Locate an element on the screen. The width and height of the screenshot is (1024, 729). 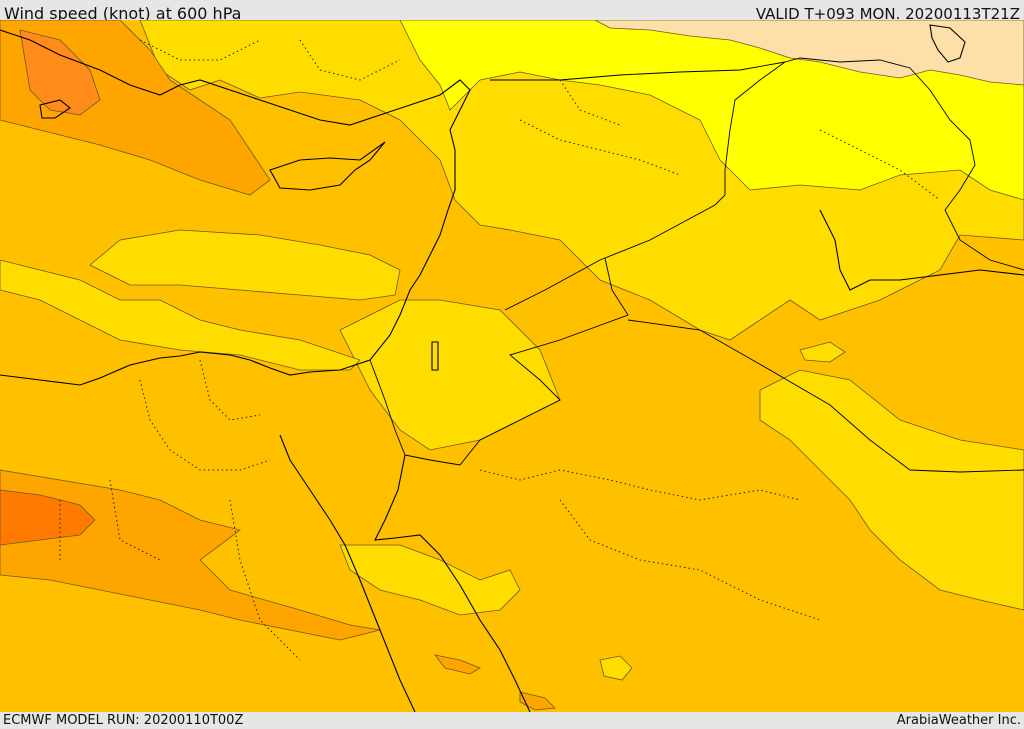
band-peach-north is located at coordinates (809, 53).